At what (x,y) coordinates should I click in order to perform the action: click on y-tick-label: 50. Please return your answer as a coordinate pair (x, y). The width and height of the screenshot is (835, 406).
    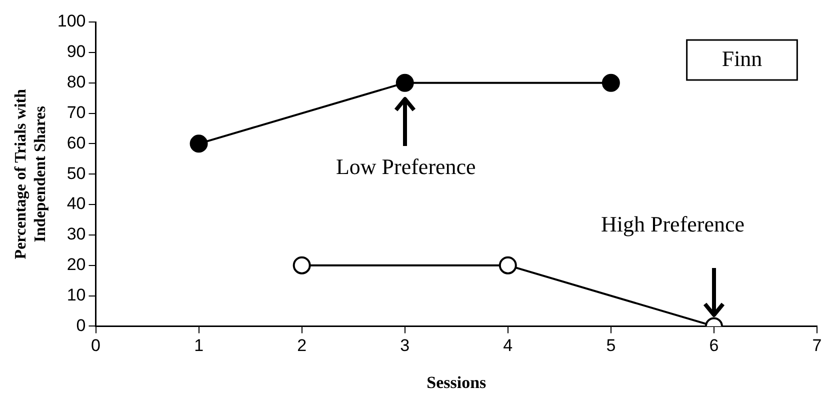
    Looking at the image, I should click on (76, 173).